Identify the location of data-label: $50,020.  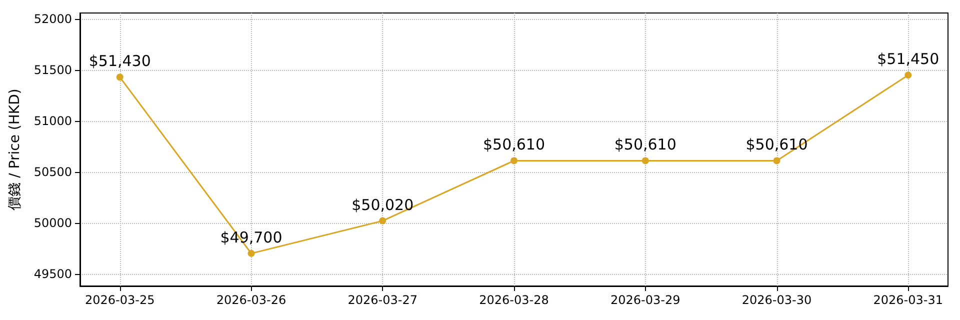
(383, 205).